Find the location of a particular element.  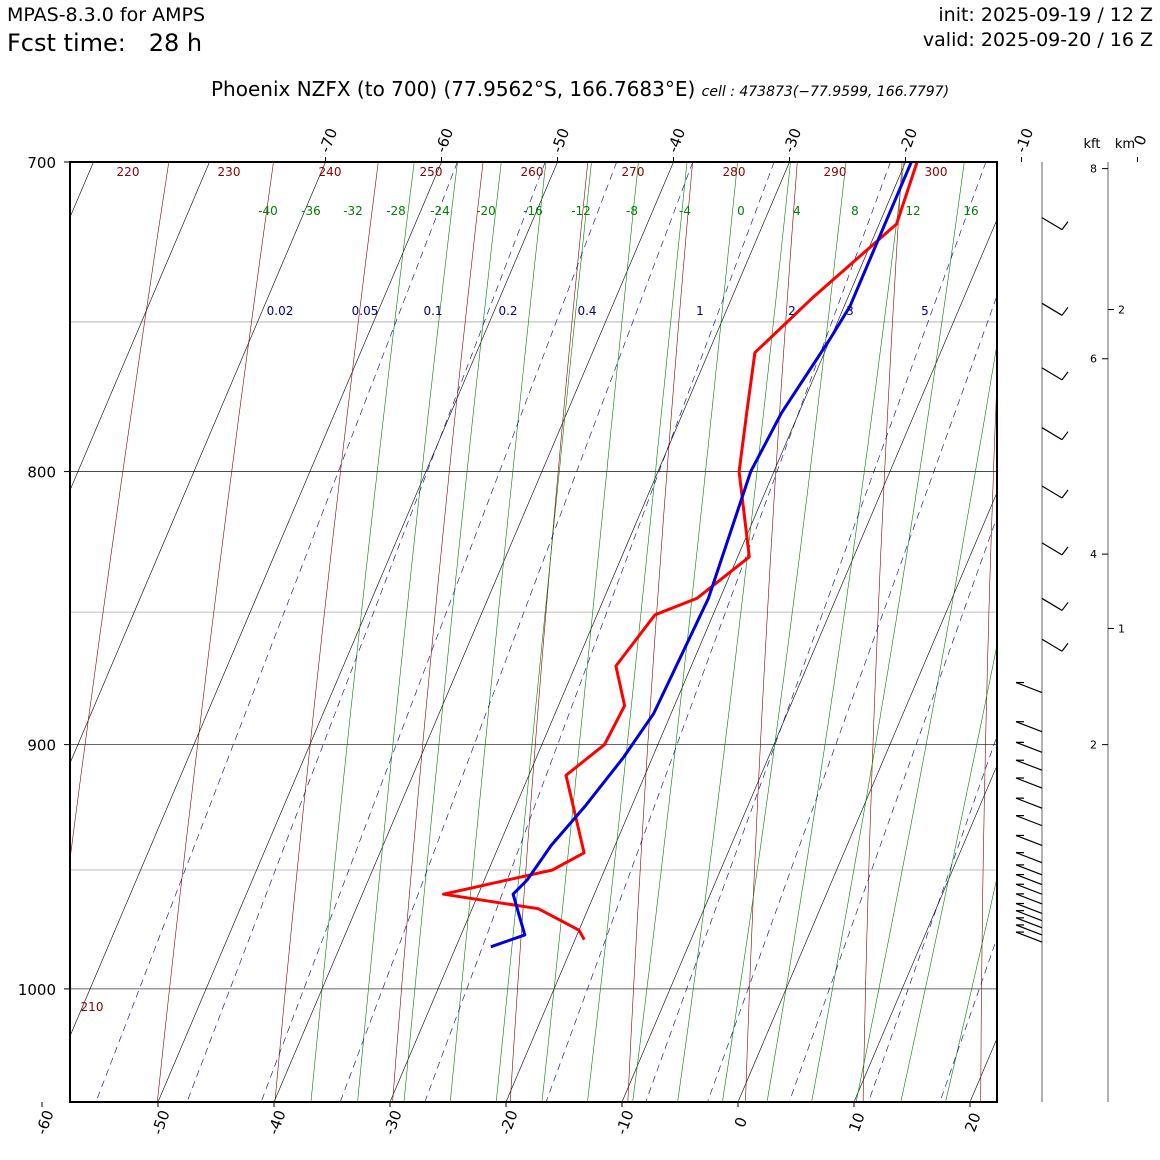

temp-label-top: -70 is located at coordinates (328, 140).